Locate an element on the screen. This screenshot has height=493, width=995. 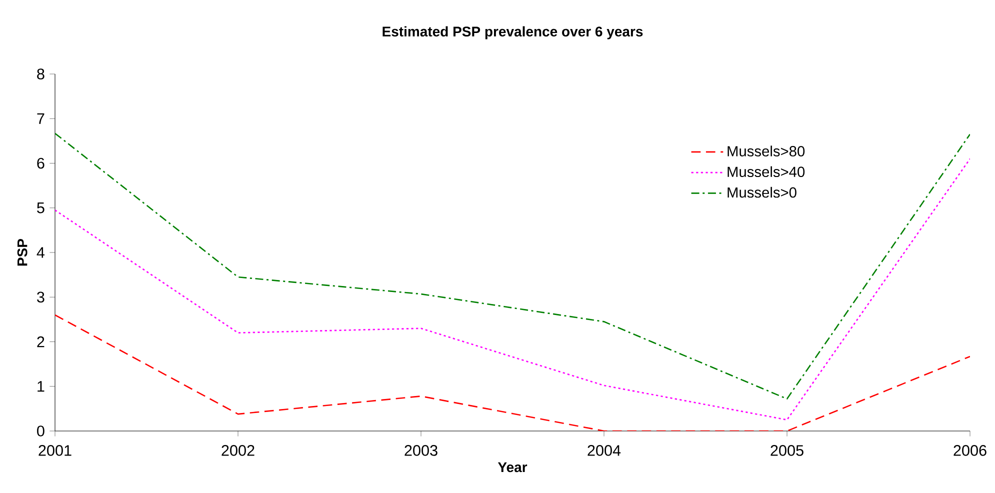
y-tick-label: 0 is located at coordinates (40, 431).